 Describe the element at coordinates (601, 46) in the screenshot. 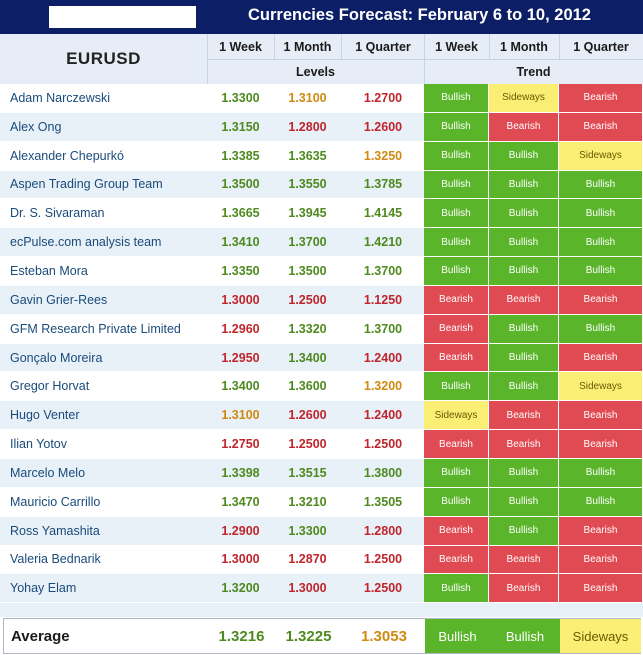

I see `col-trend-1-quarter: 1 Quarter` at that location.